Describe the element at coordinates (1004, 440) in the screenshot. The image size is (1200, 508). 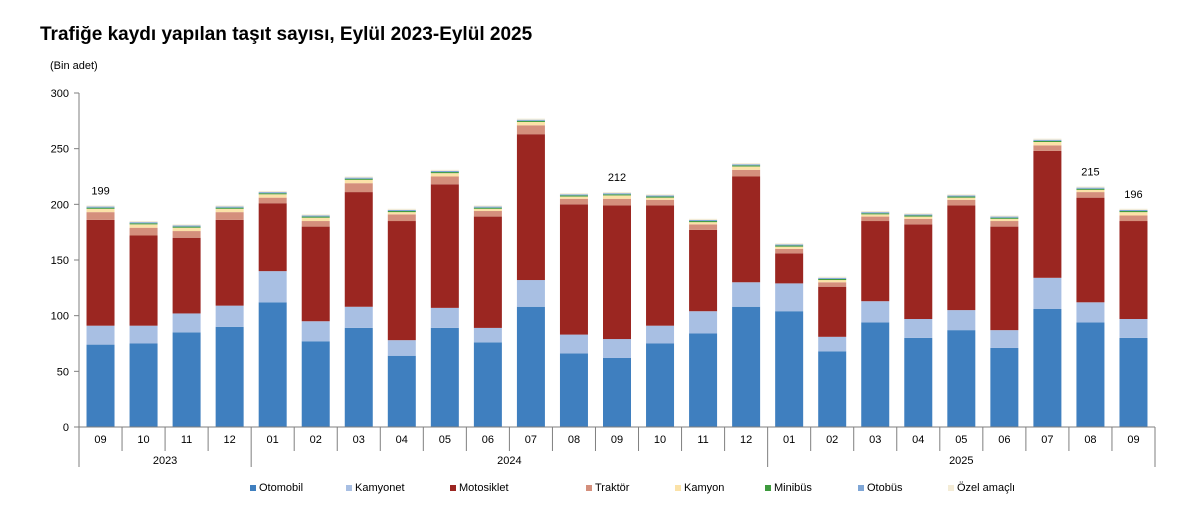
I see `x-tick-label: 06` at that location.